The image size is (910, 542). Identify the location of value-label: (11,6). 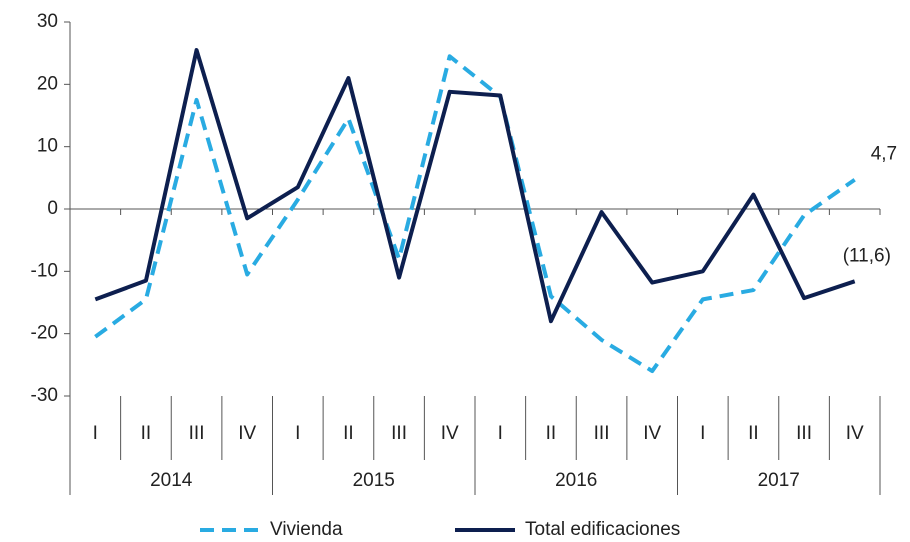
(867, 255).